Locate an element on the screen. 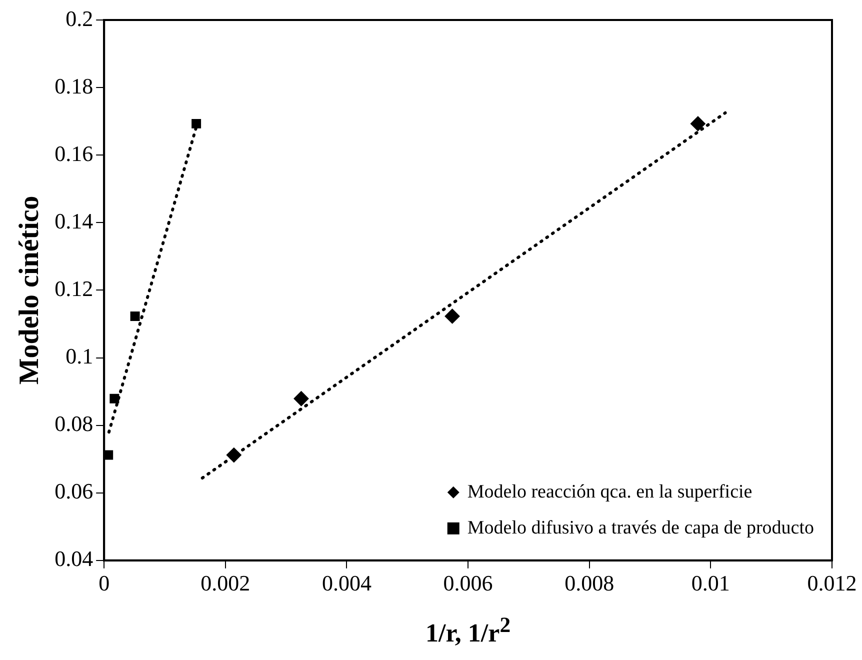 The width and height of the screenshot is (862, 660). y-tick-label: 0.14 is located at coordinates (74, 221).